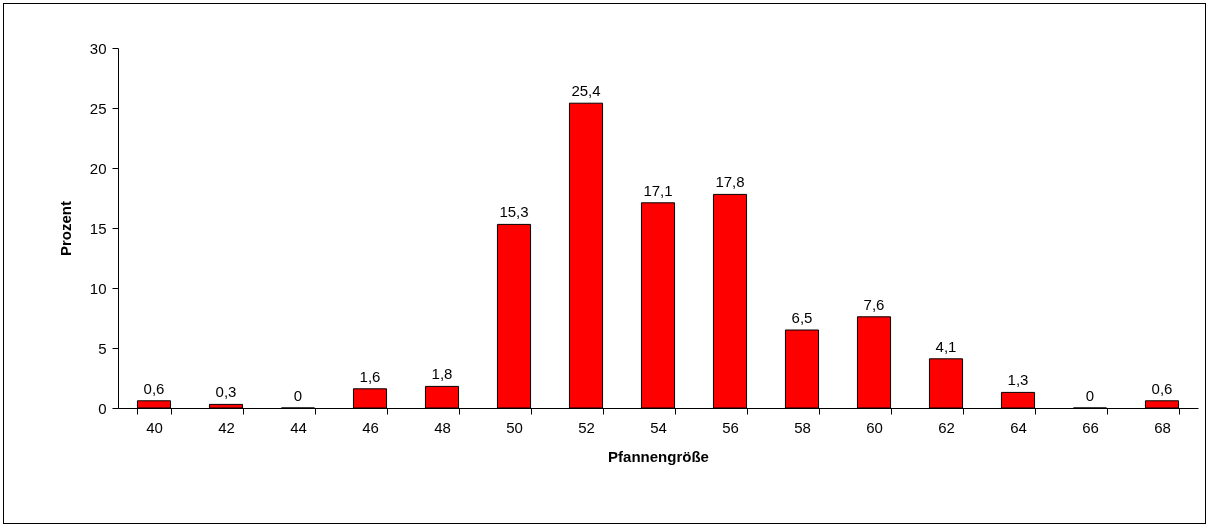 This screenshot has height=529, width=1211. Describe the element at coordinates (802, 317) in the screenshot. I see `data-label: 6,5` at that location.